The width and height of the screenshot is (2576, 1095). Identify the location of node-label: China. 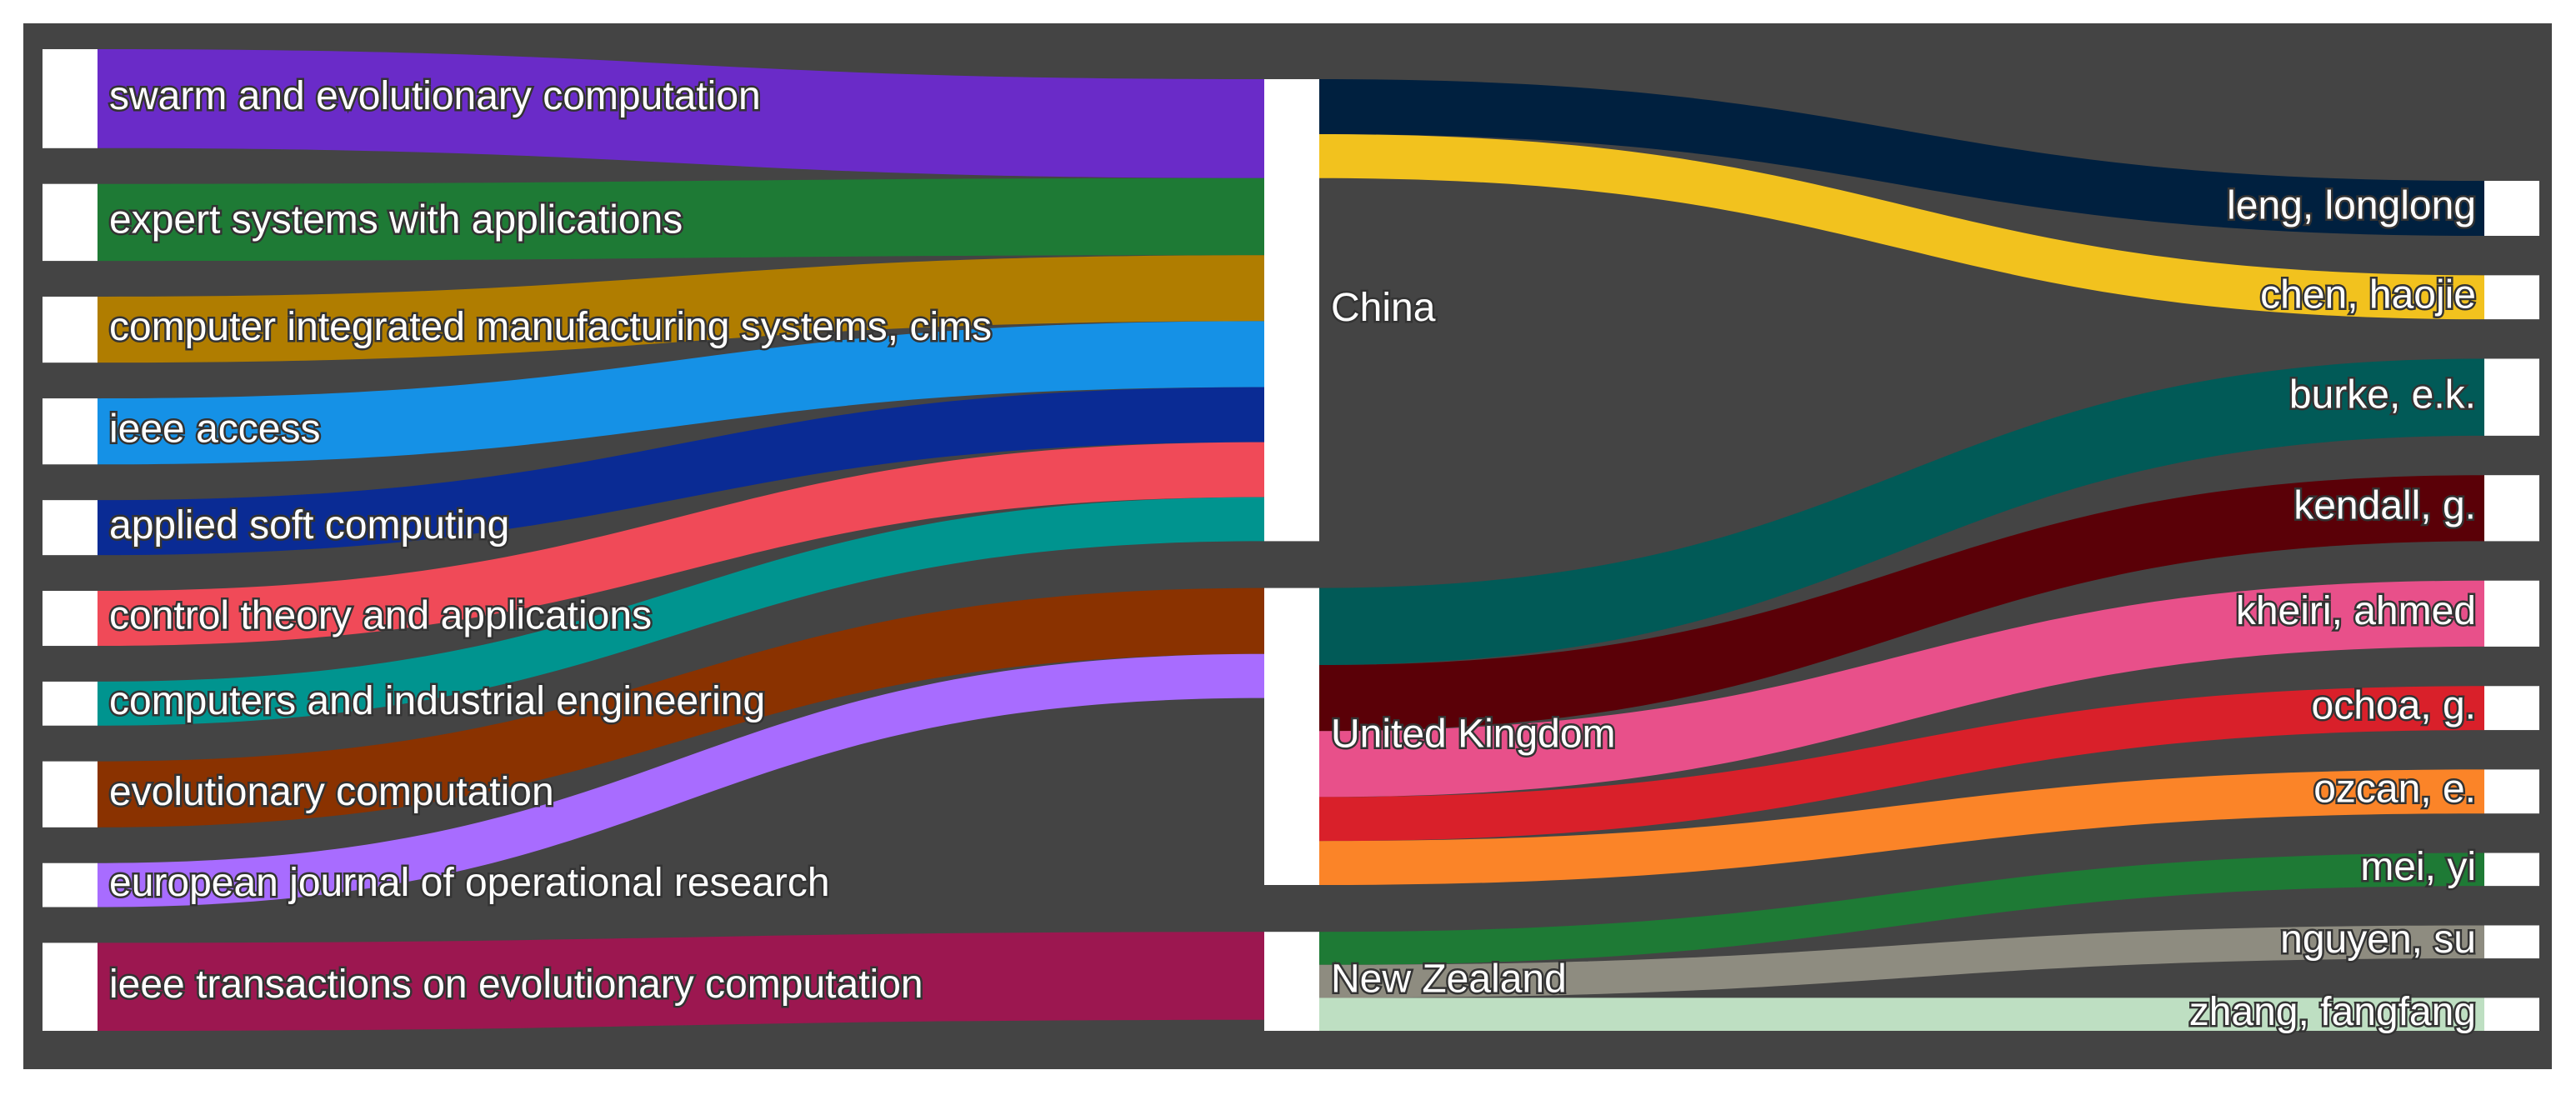
(1384, 308).